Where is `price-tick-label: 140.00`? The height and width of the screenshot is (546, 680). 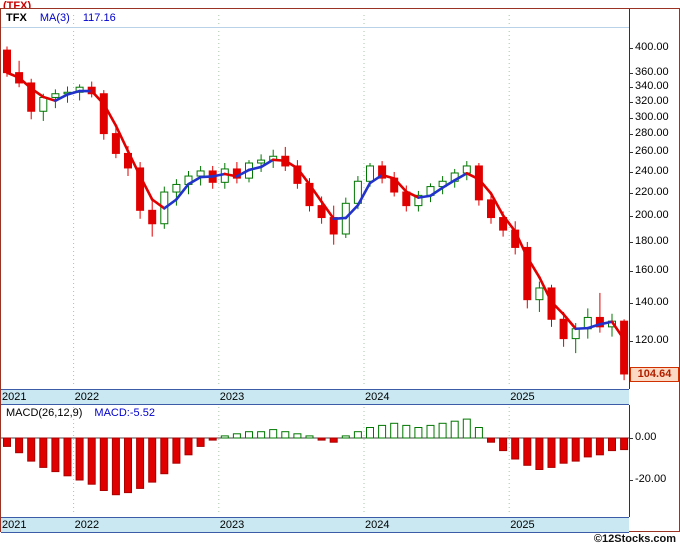
price-tick-label: 140.00 is located at coordinates (652, 302).